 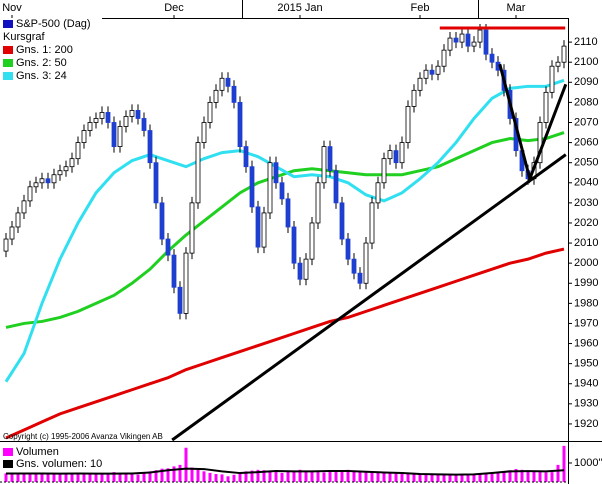 What do you see at coordinates (284, 464) in the screenshot?
I see `volume-panel` at bounding box center [284, 464].